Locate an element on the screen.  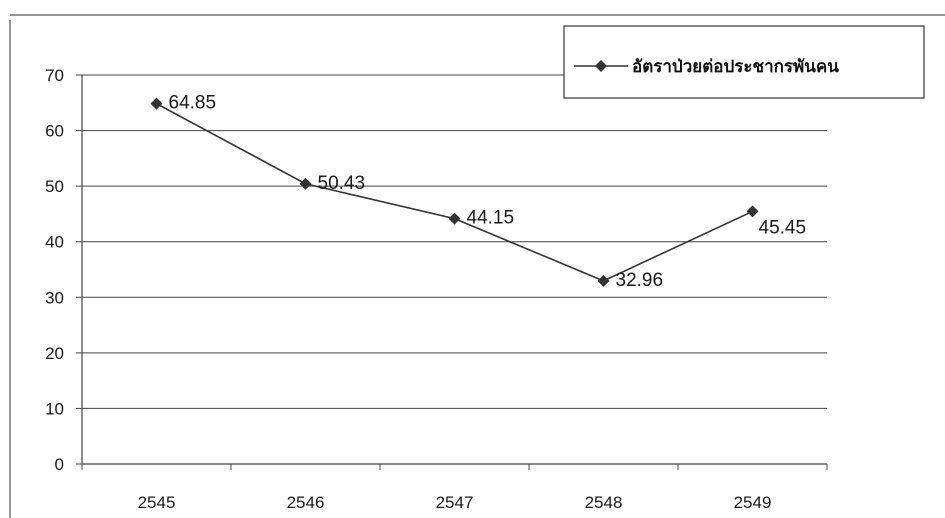
y-tick-label: 10 is located at coordinates (54, 408).